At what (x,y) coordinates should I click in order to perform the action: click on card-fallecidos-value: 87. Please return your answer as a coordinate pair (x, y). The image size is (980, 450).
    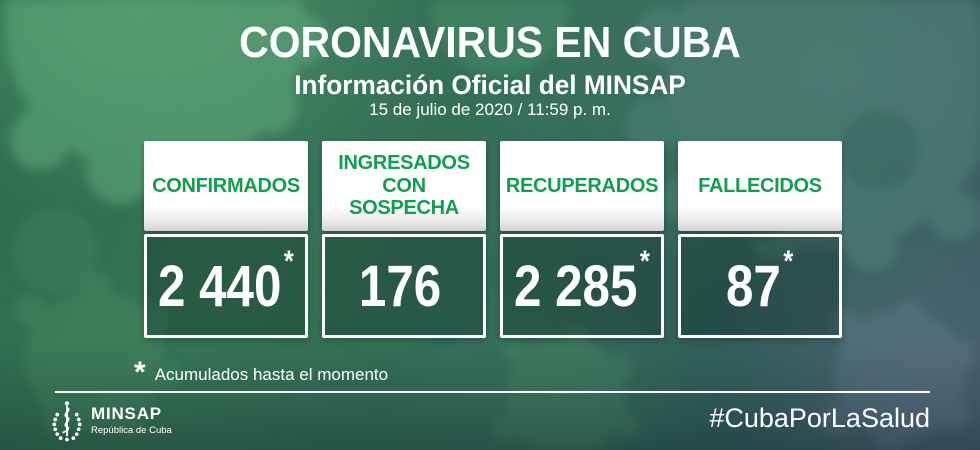
    Looking at the image, I should click on (754, 286).